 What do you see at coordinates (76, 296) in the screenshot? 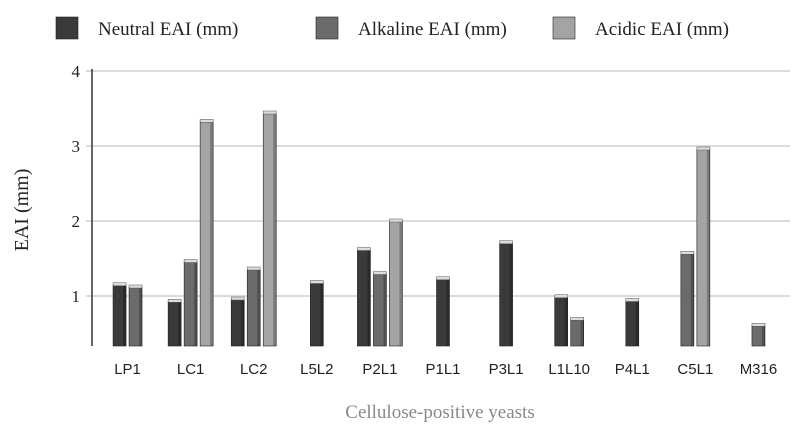
I see `y-tick-label: 1` at bounding box center [76, 296].